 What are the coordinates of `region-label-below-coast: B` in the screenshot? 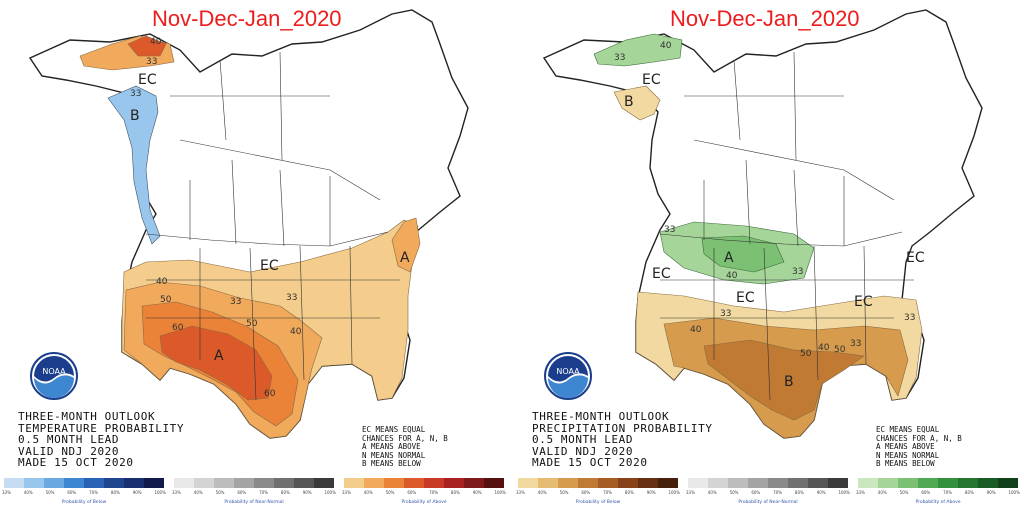 It's located at (135, 116).